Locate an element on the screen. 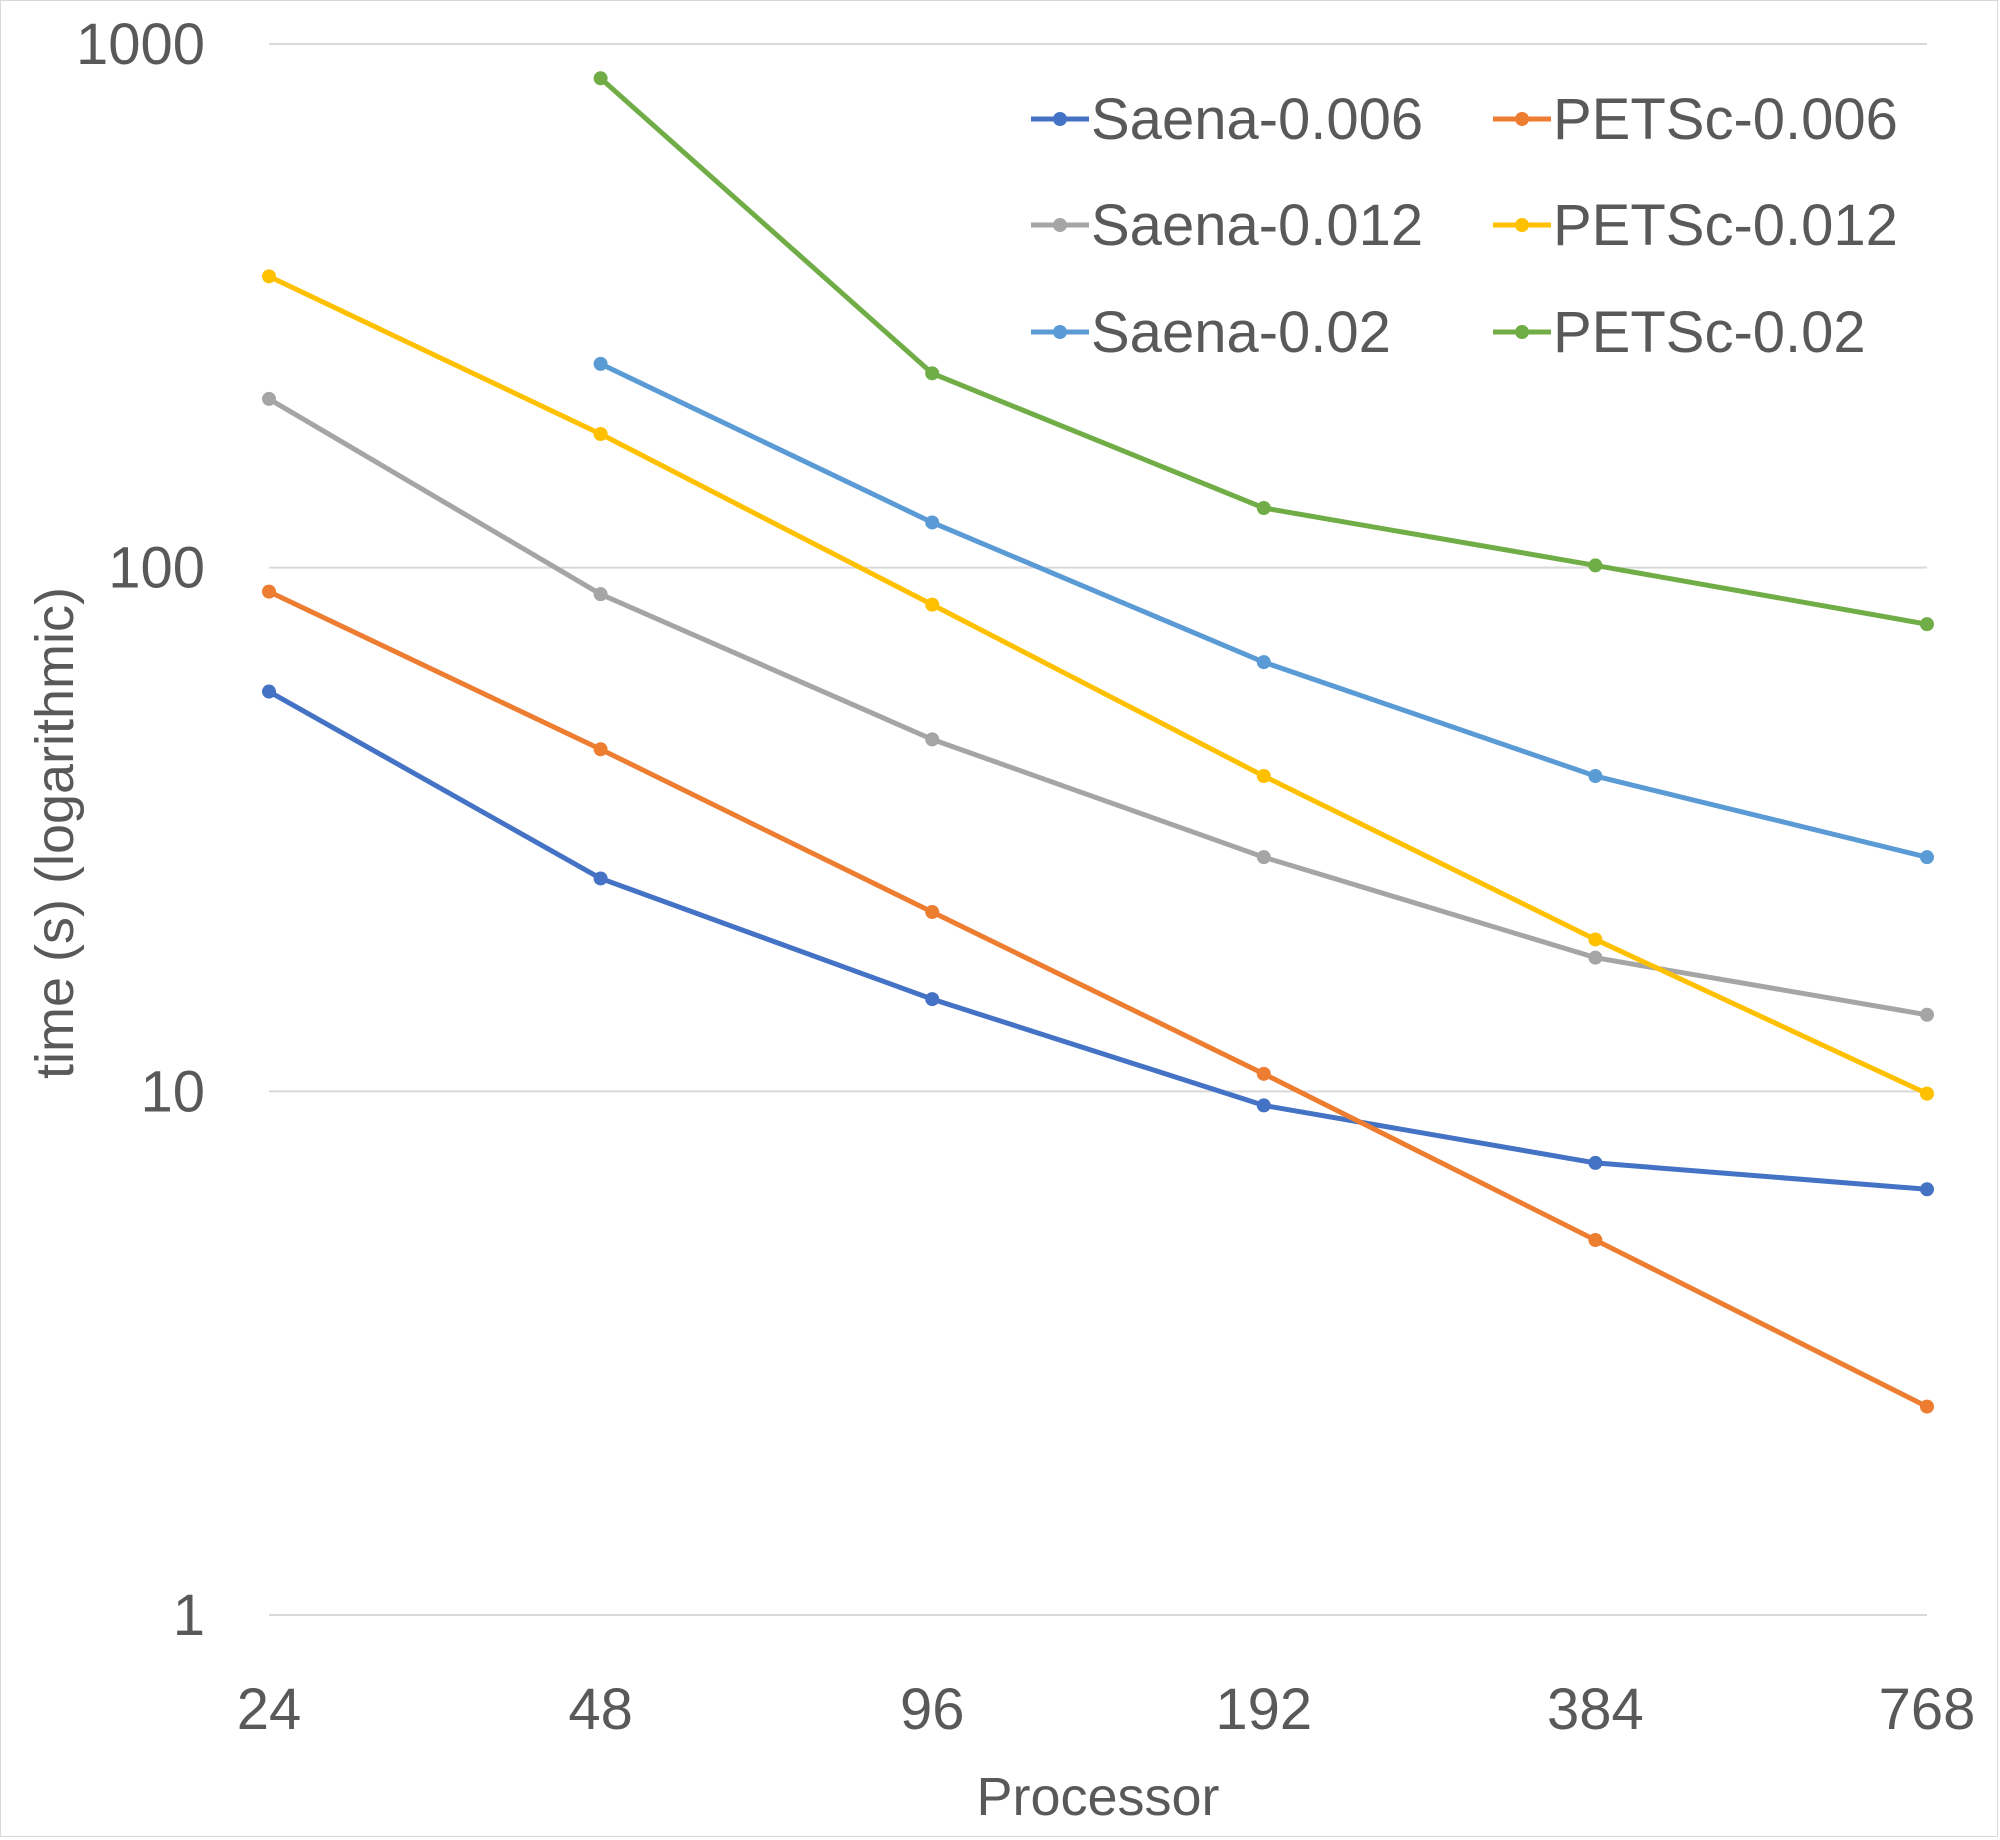 This screenshot has height=1840, width=2000. y-tick-label: 100 is located at coordinates (156, 568).